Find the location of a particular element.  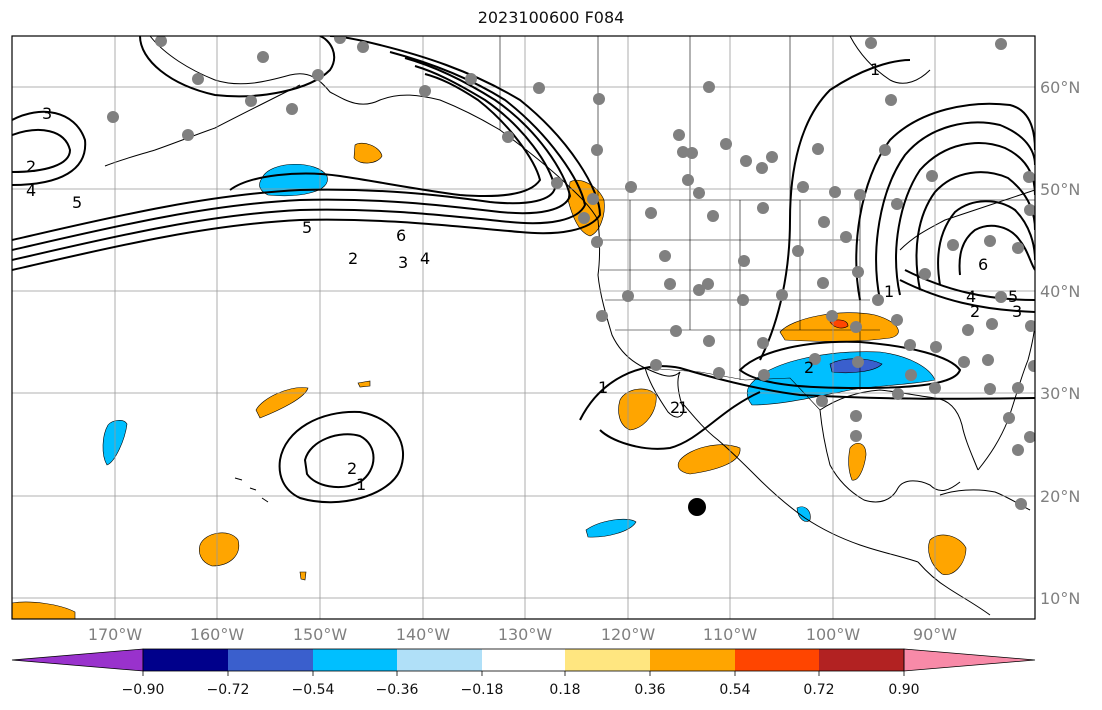

coastline-central-america is located at coordinates (954, 588).